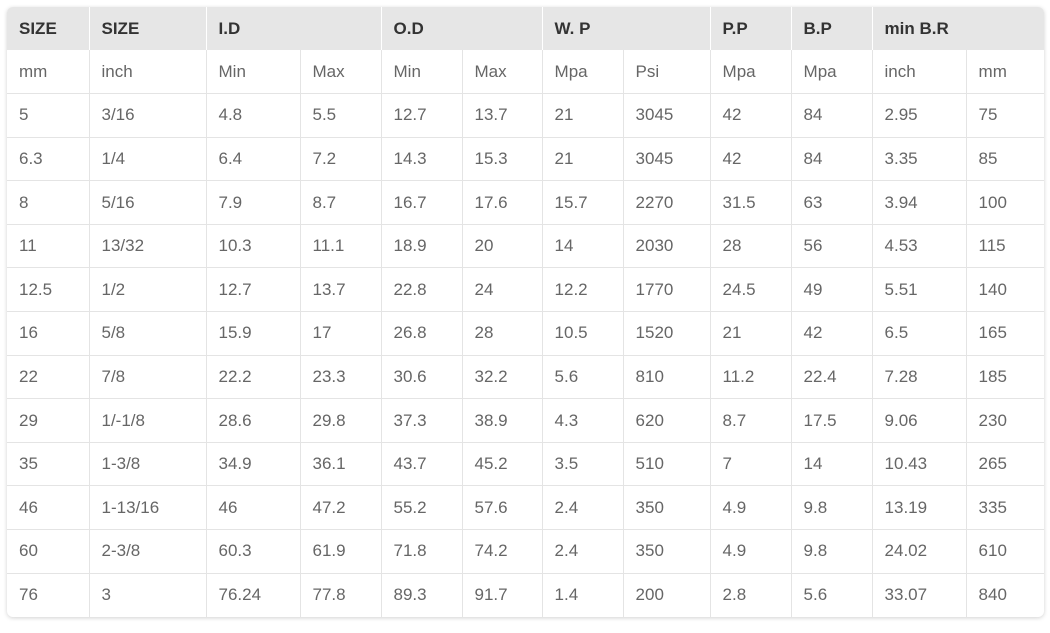  What do you see at coordinates (340, 507) in the screenshot?
I see `table-cell: 47.2` at bounding box center [340, 507].